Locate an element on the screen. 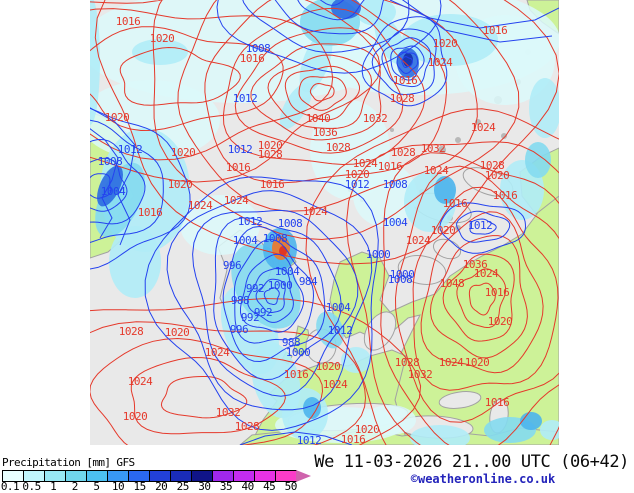 The height and width of the screenshot is (493, 634). scale-label: 10 is located at coordinates (118, 486).